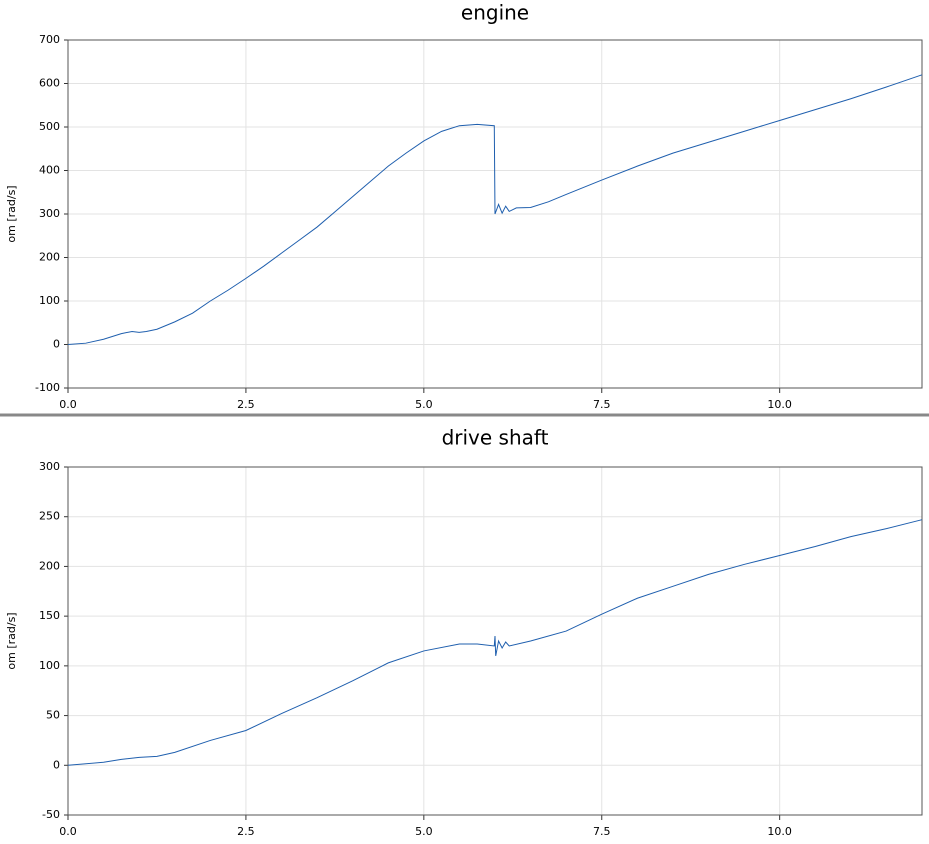 This screenshot has width=929, height=844. What do you see at coordinates (495, 13) in the screenshot?
I see `chart-title: engine` at bounding box center [495, 13].